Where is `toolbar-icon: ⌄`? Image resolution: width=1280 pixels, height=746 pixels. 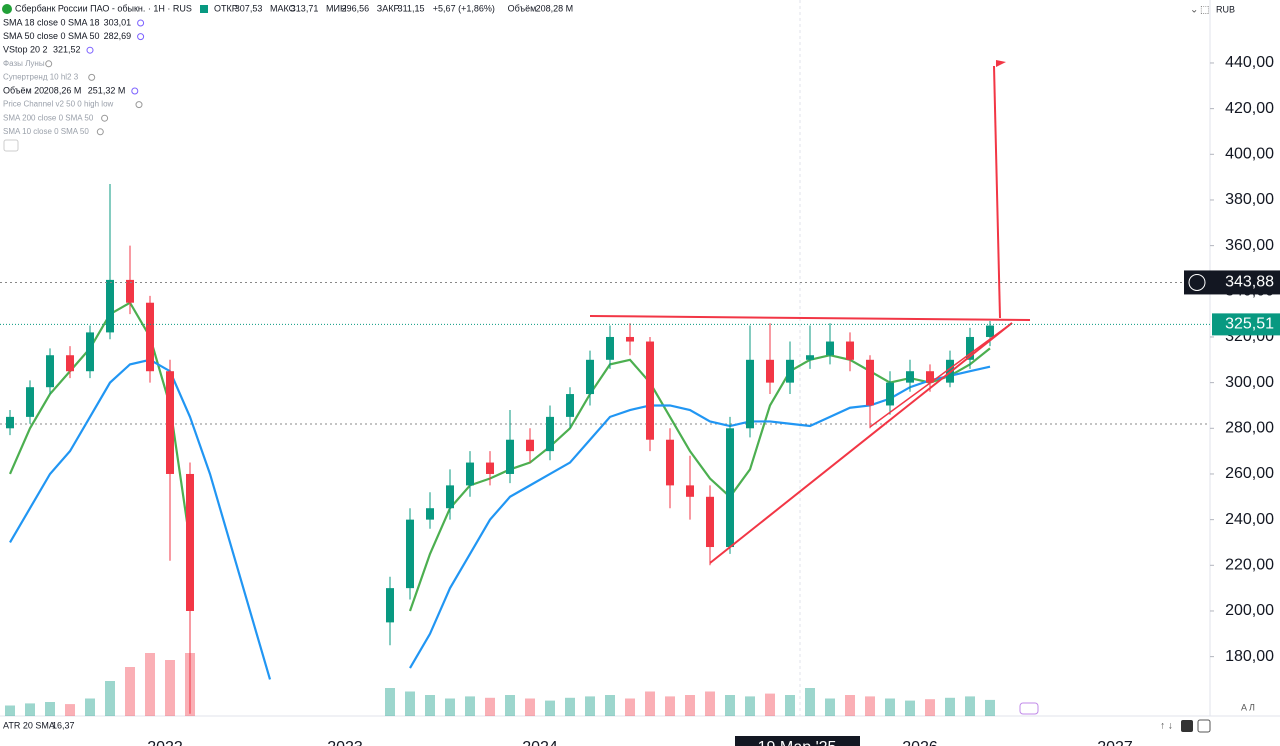 toolbar-icon: ⌄ is located at coordinates (1194, 10).